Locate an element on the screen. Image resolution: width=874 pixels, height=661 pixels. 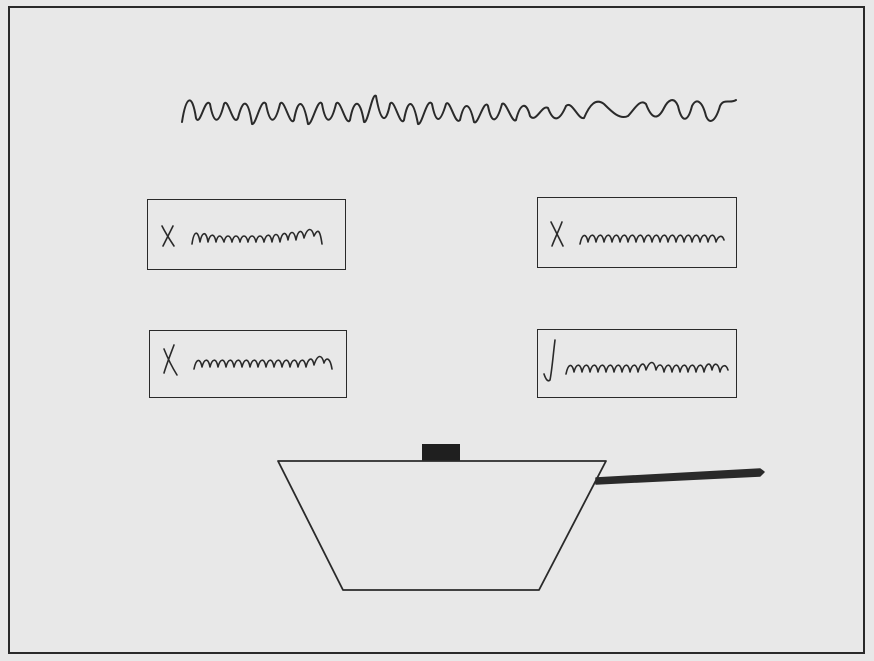
option-3-content is located at coordinates (248, 360).